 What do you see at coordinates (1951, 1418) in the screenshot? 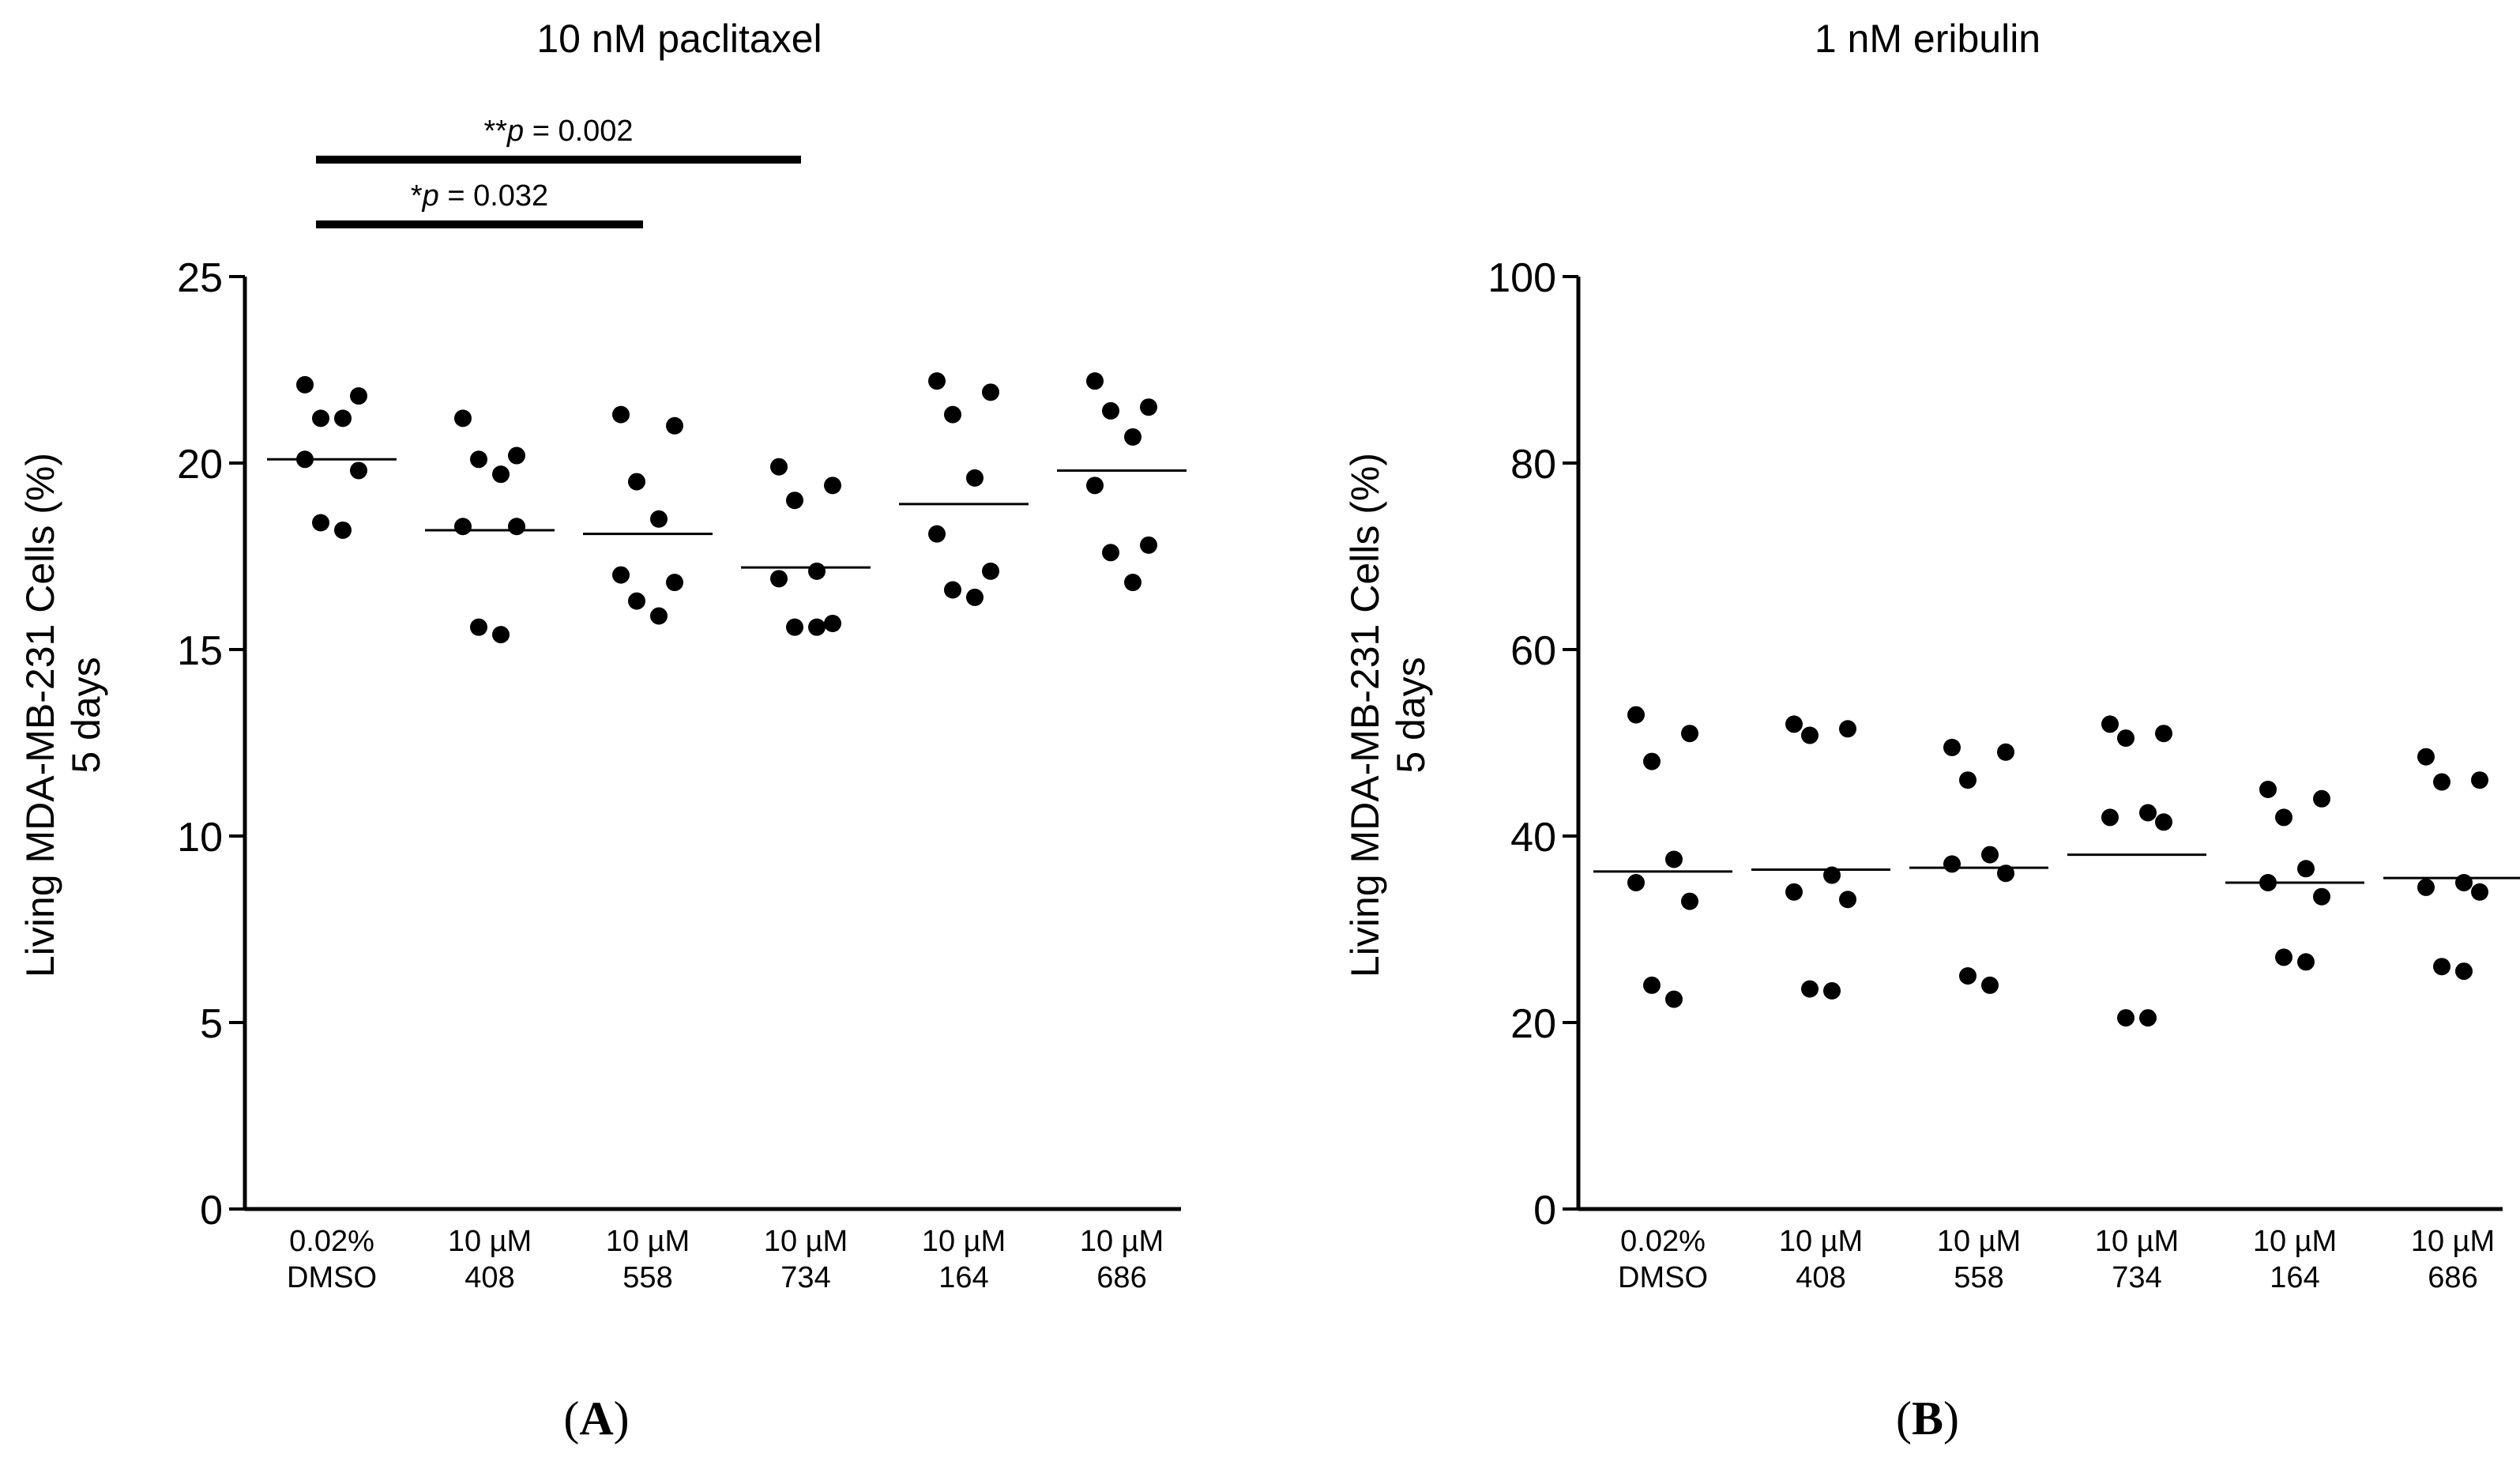
I see `panel-label-close: )` at bounding box center [1951, 1418].